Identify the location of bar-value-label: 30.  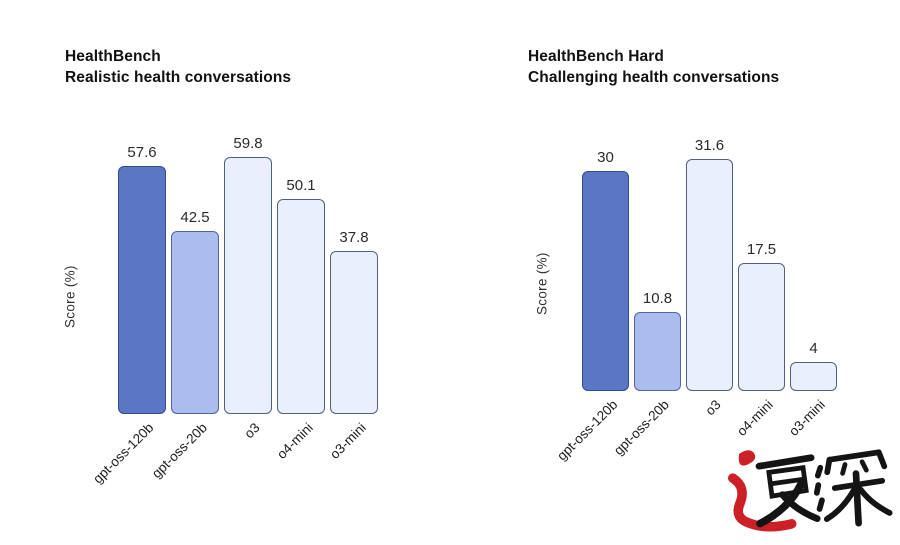
(605, 157).